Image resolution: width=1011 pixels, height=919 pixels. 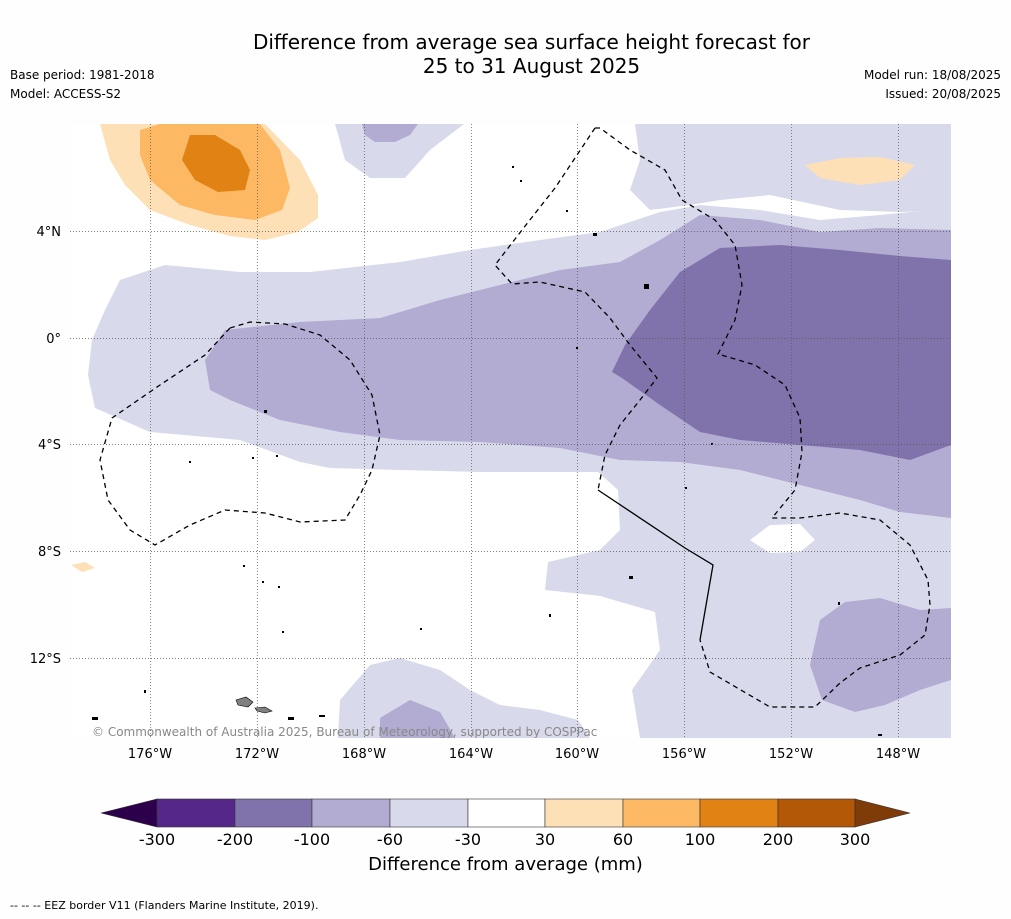 What do you see at coordinates (129, 813) in the screenshot?
I see `colorbar-extend-low` at bounding box center [129, 813].